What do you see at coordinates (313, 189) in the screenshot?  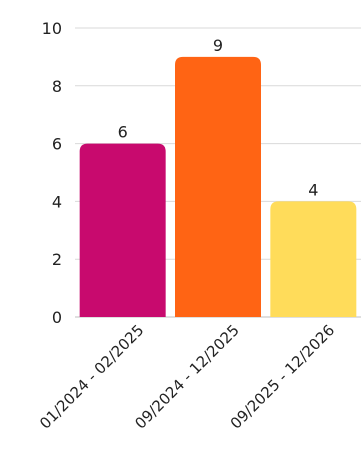 I see `data-label-3: 4` at bounding box center [313, 189].